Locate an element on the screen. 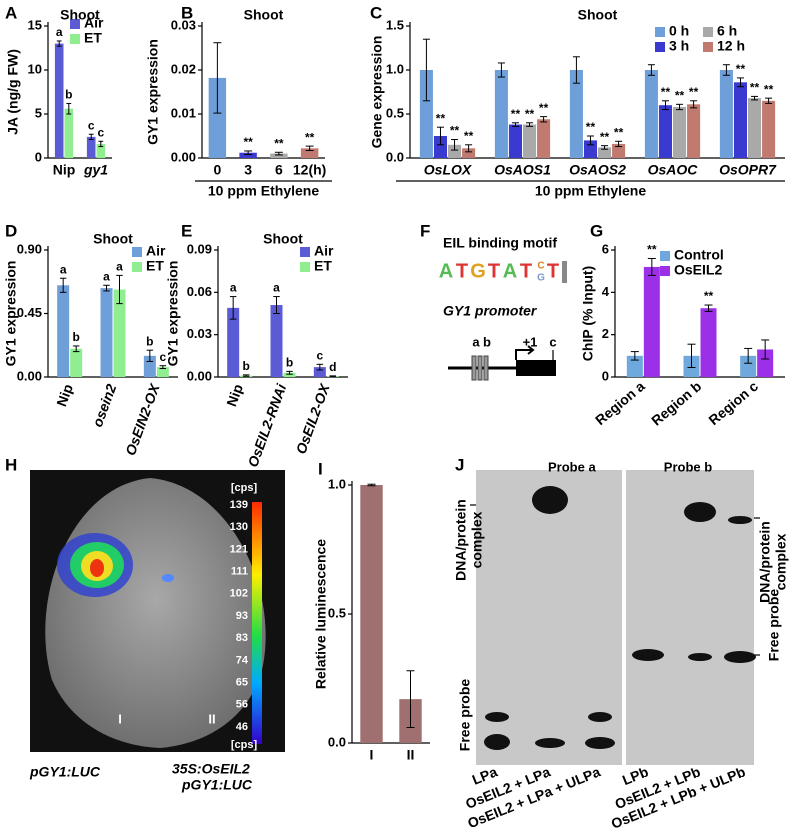  panel-letter: D is located at coordinates (11, 230).